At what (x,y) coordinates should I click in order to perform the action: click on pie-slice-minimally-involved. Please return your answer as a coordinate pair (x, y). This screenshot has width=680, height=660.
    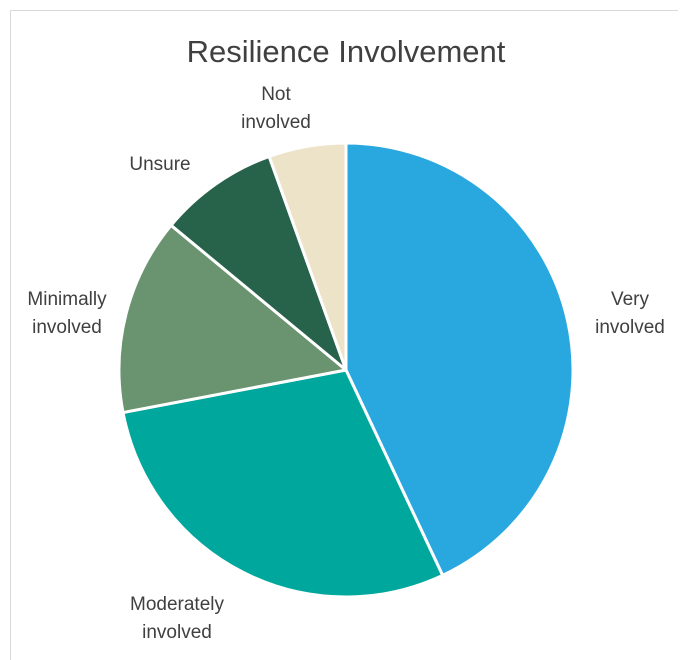
    Looking at the image, I should click on (232, 319).